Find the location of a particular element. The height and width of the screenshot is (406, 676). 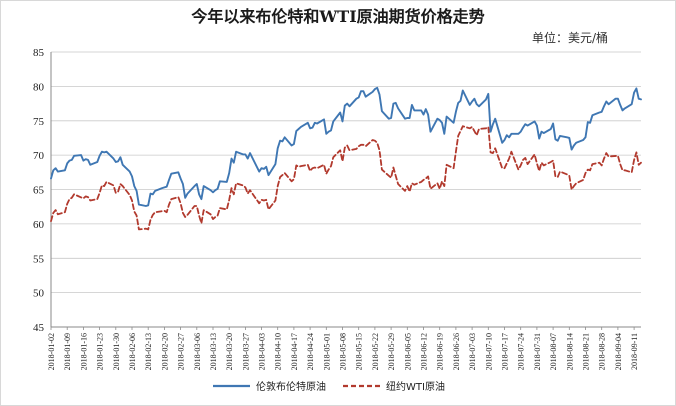

y-tick-label: 80 is located at coordinates (39, 87).